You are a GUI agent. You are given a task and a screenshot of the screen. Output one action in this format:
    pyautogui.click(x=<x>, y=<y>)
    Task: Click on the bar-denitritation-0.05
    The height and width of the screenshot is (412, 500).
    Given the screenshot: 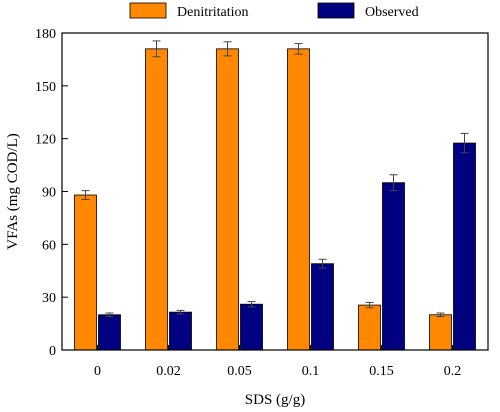 What is the action you would take?
    pyautogui.click(x=227, y=199)
    